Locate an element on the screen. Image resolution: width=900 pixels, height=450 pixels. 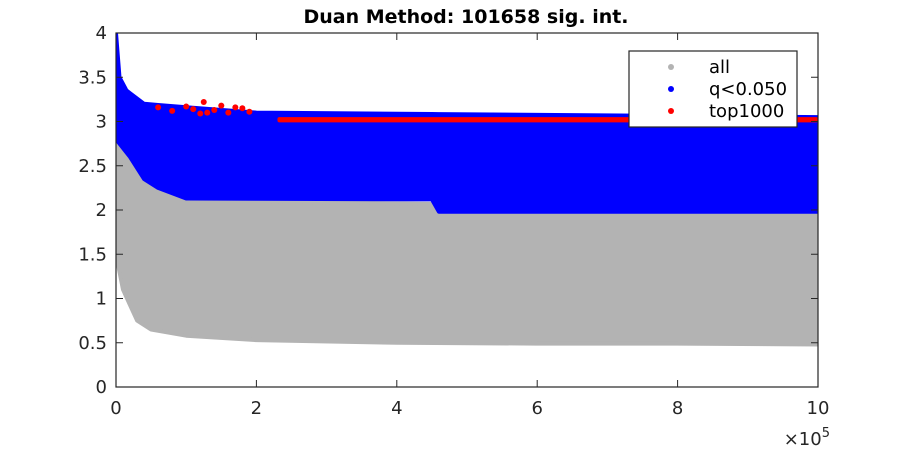
y-tick-label-2: 1 is located at coordinates (101, 299).